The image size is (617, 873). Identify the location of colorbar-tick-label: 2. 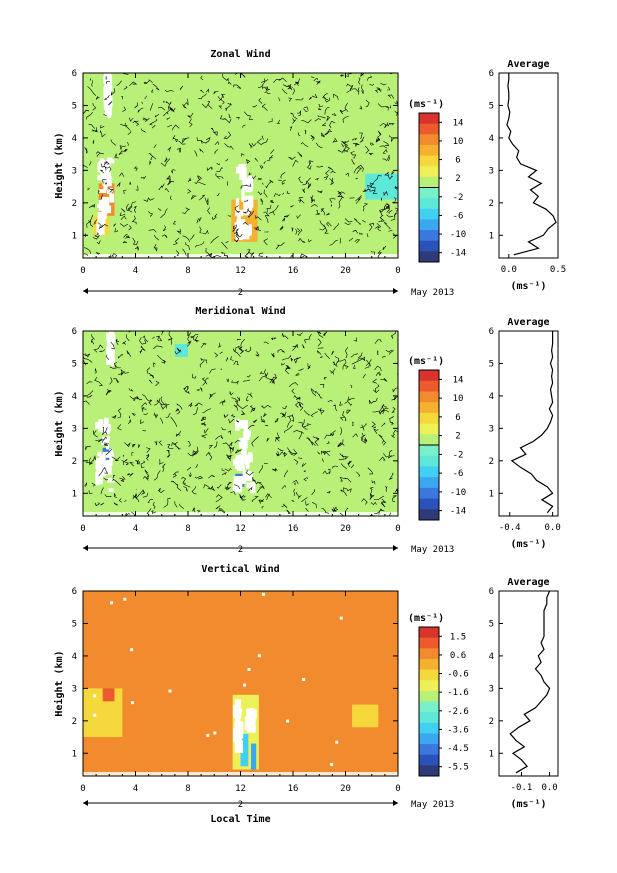
(457, 179).